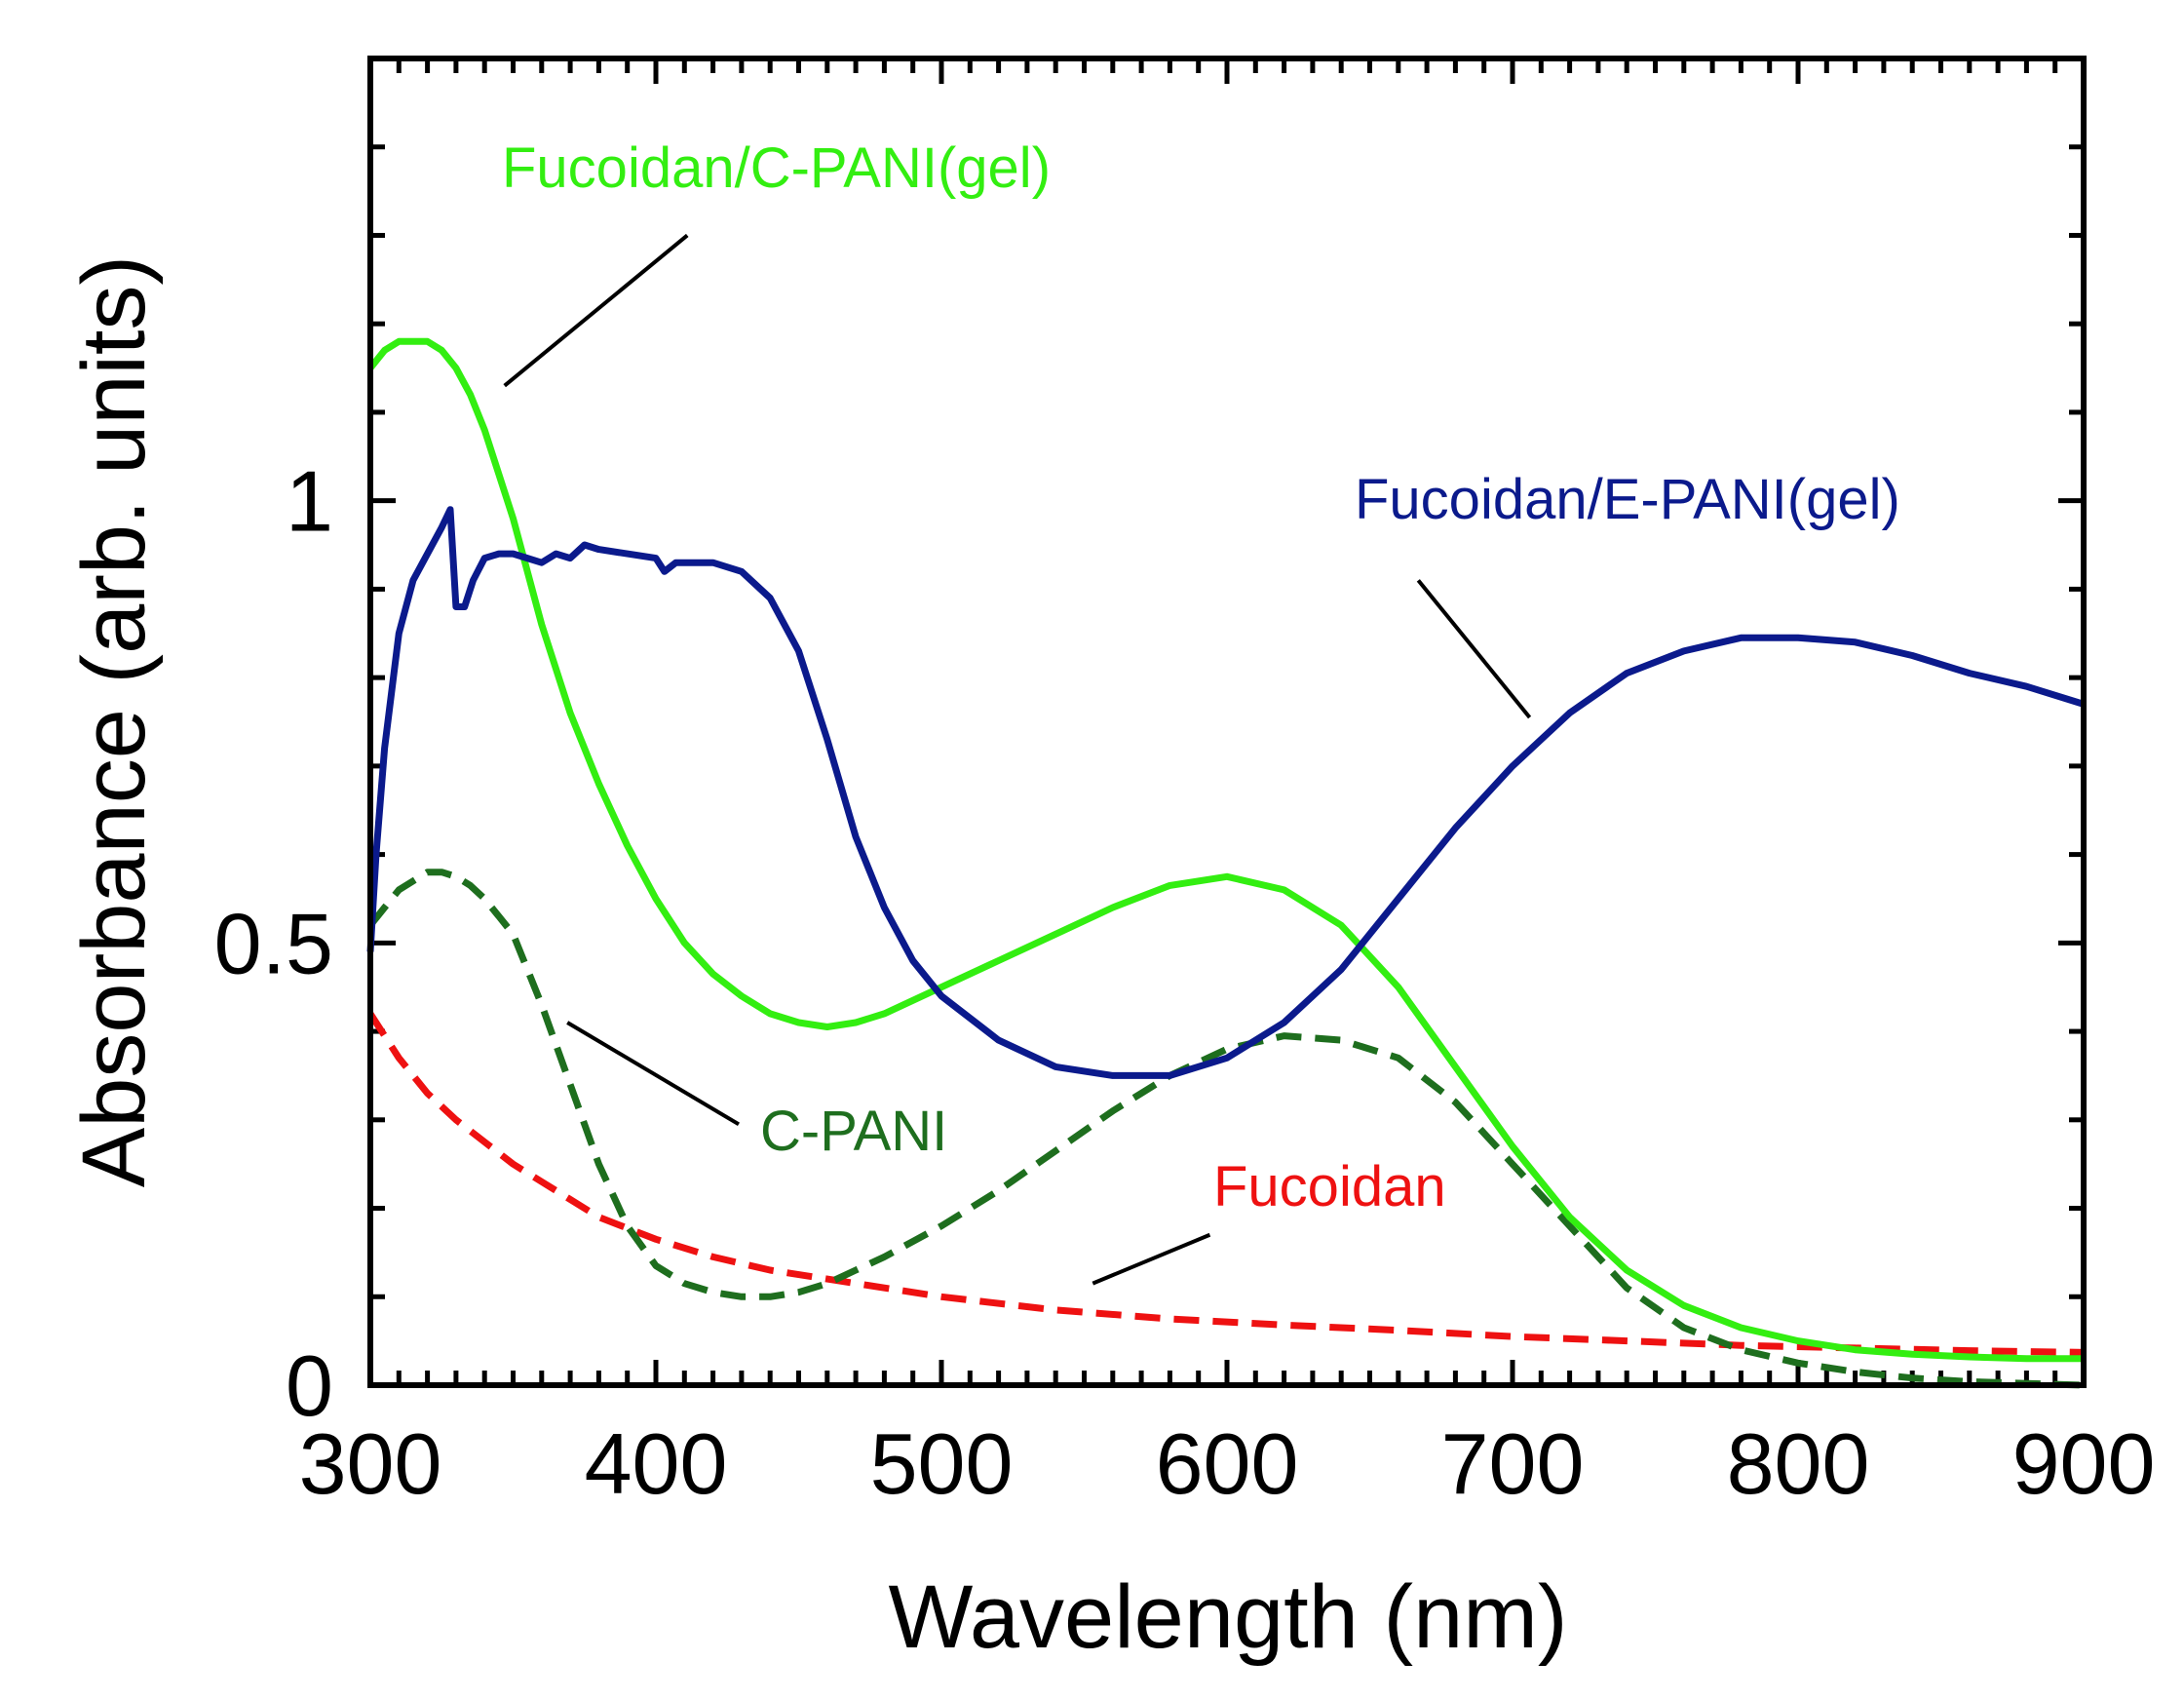  I want to click on x-tick-label: 900, so click(2084, 1464).